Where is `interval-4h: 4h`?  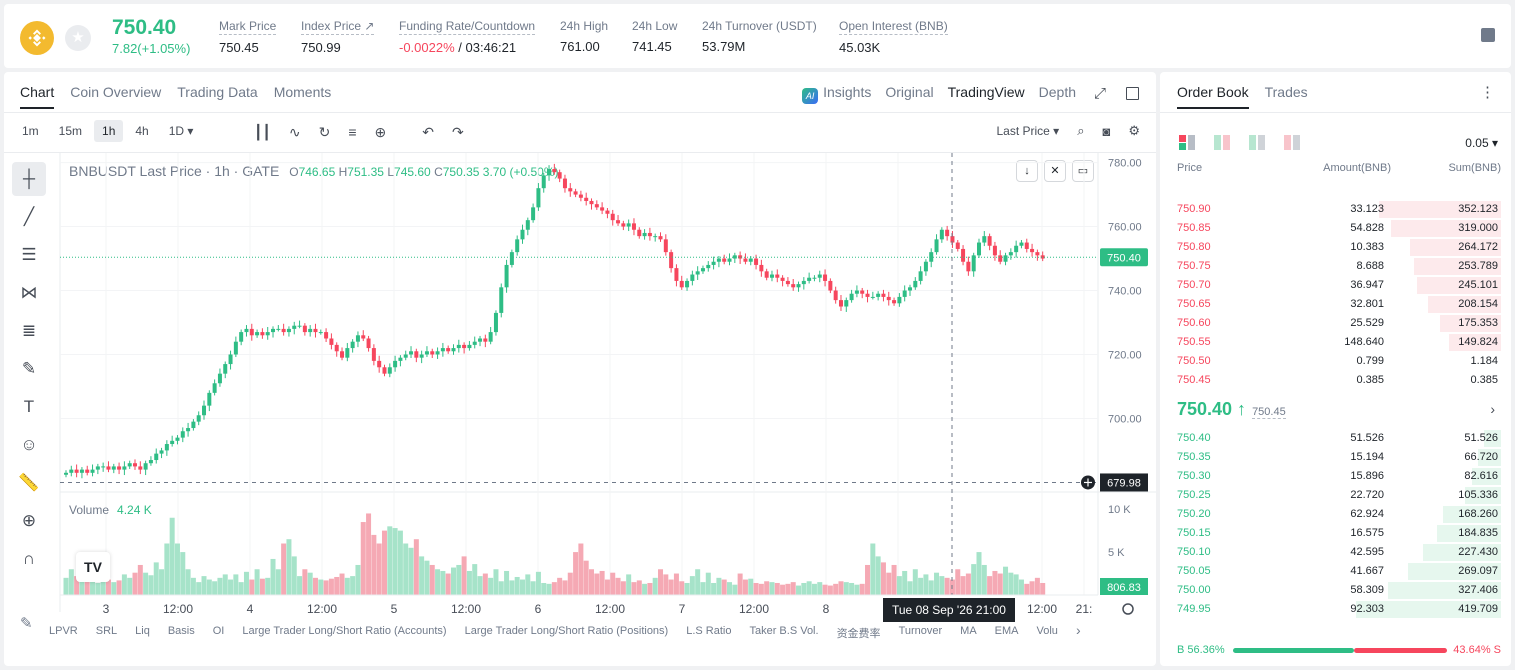
interval-4h: 4h is located at coordinates (142, 131).